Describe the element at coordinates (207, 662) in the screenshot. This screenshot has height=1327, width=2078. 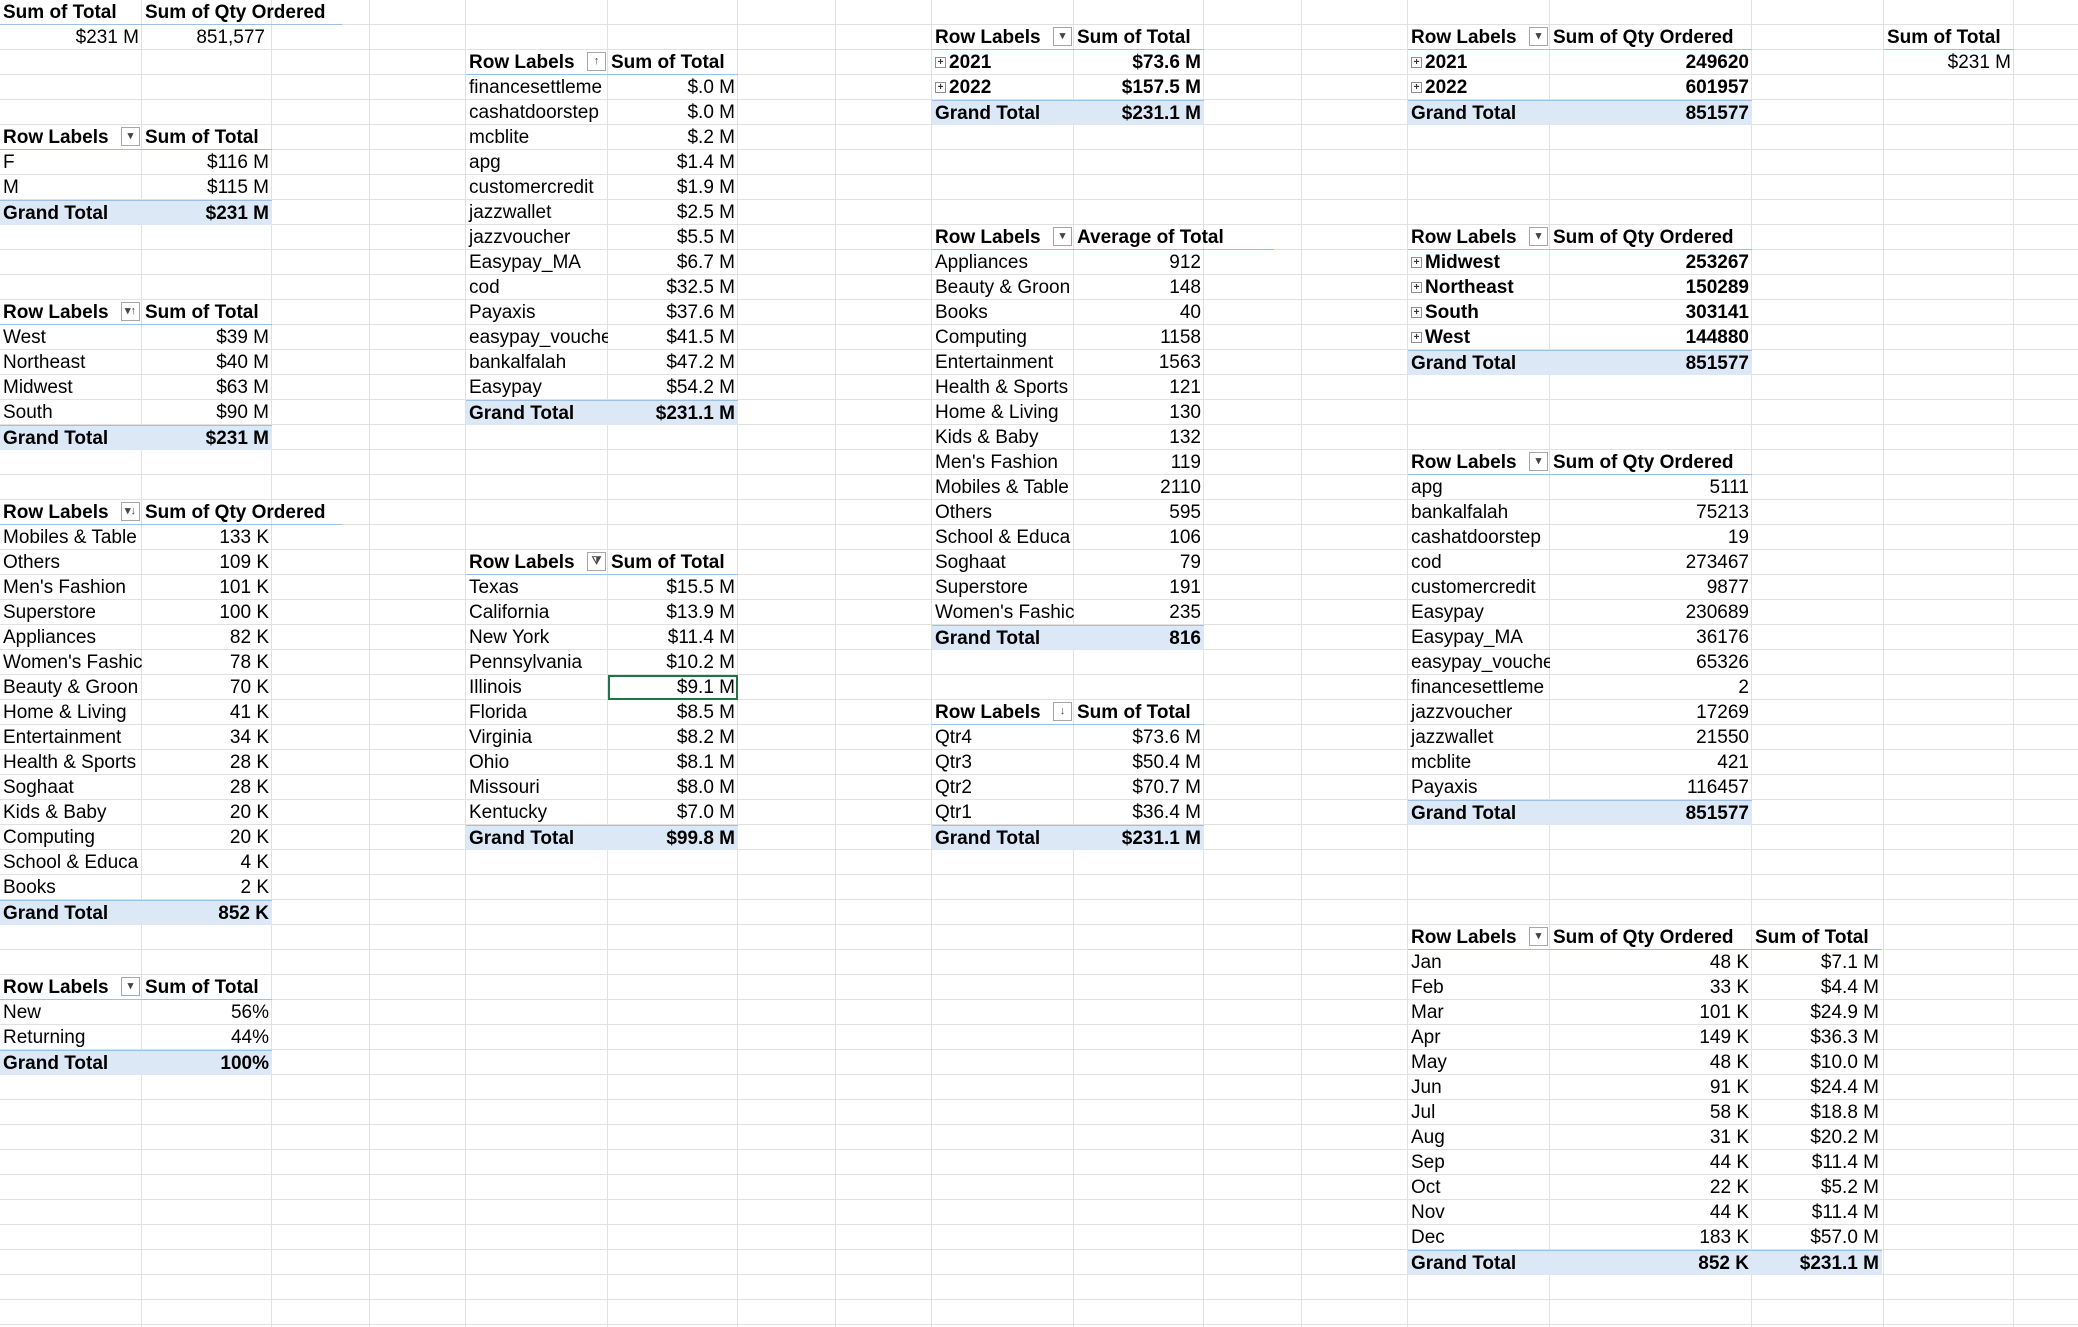
I see `value-cell: 78 K` at that location.